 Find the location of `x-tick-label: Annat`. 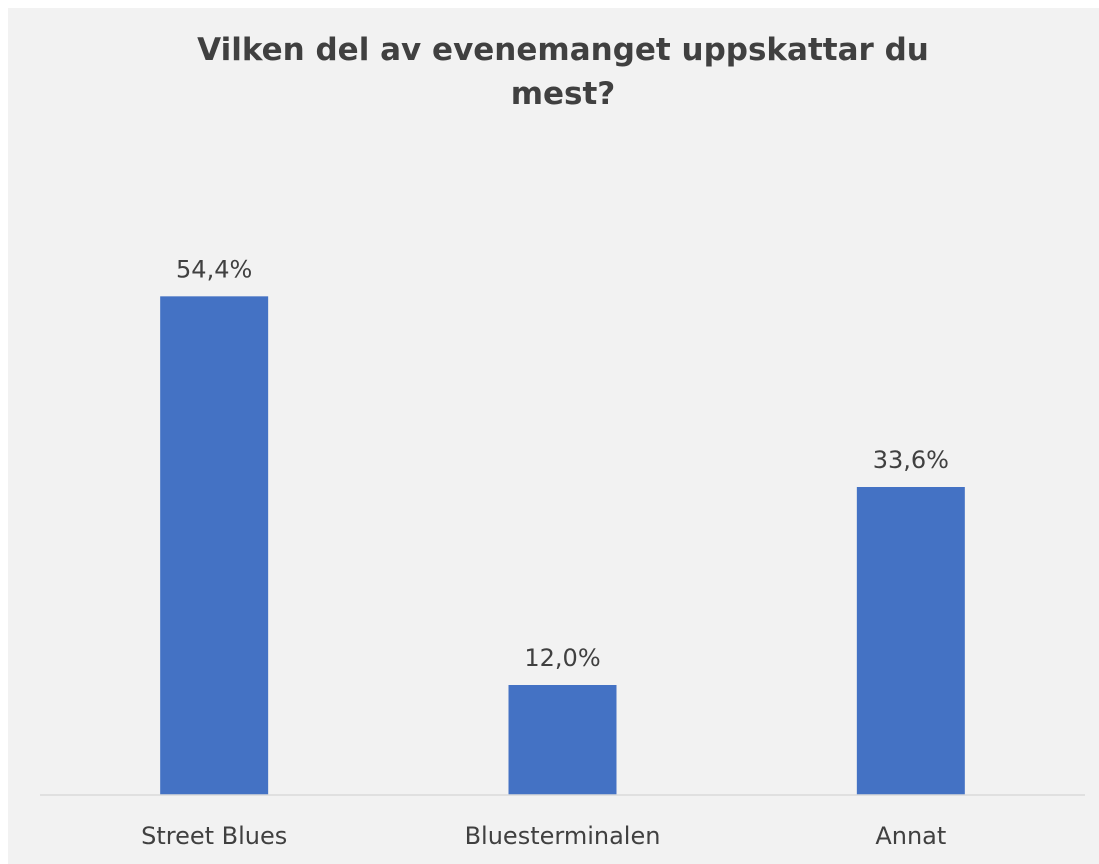

x-tick-label: Annat is located at coordinates (910, 836).